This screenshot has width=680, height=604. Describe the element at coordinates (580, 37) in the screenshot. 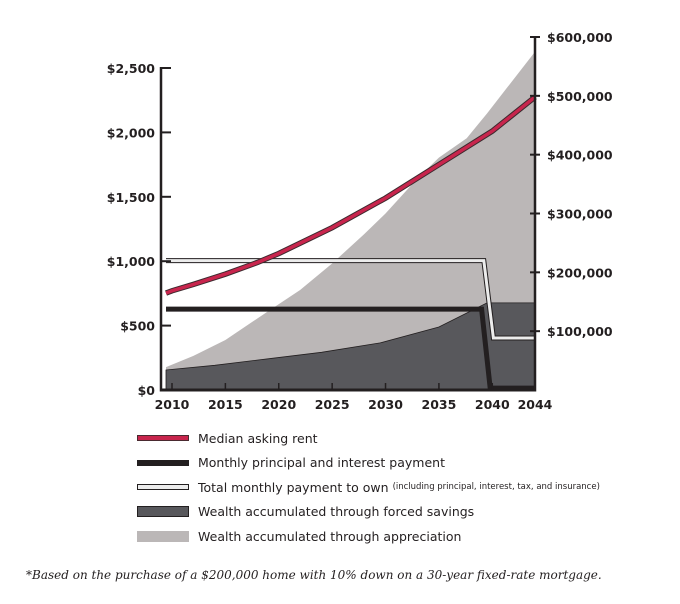

I see `right-axis-tick-label: $600,000` at that location.